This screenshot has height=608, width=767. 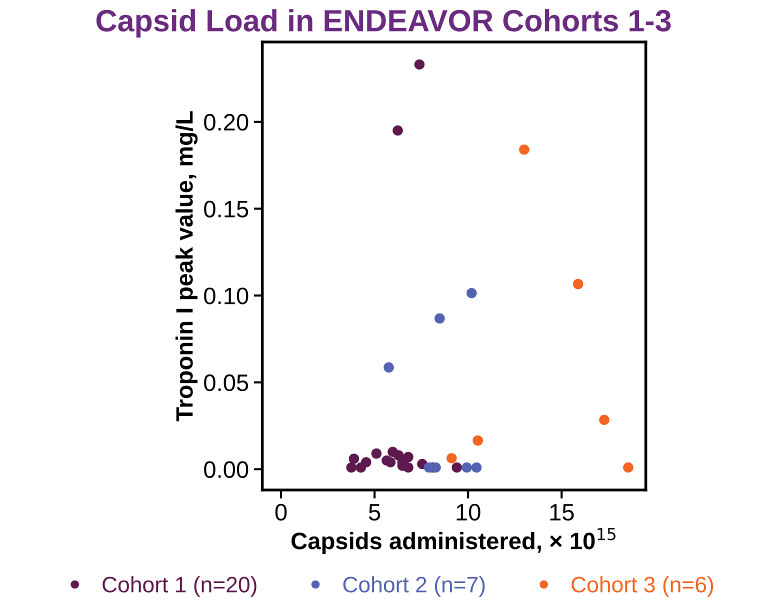 What do you see at coordinates (643, 586) in the screenshot?
I see `legend-label: Cohort 3 (n=6)` at bounding box center [643, 586].